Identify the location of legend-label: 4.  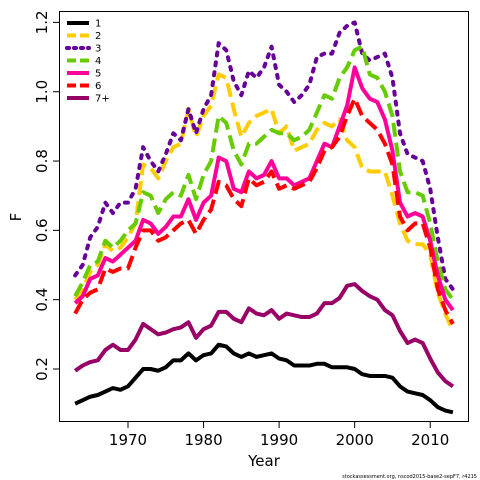
(98, 61).